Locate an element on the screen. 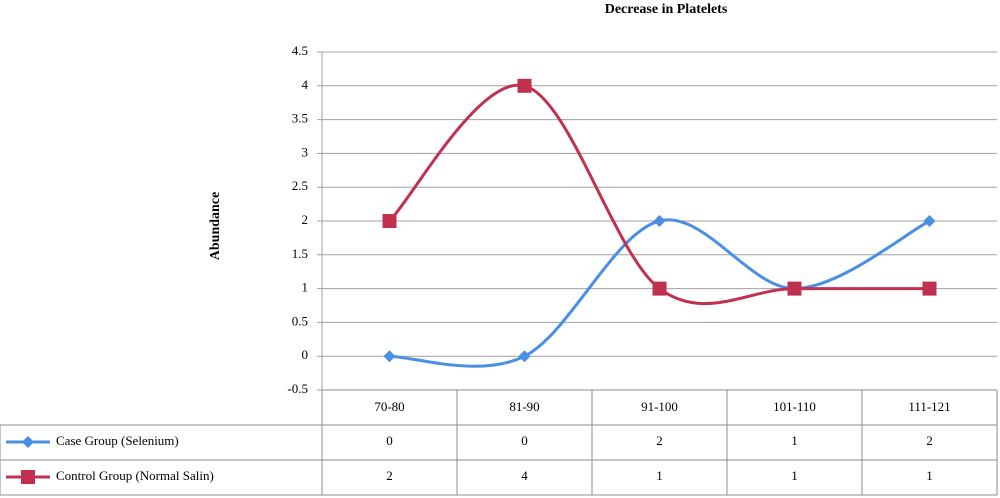 This screenshot has width=1000, height=498. y-tick-label: 0 is located at coordinates (305, 354).